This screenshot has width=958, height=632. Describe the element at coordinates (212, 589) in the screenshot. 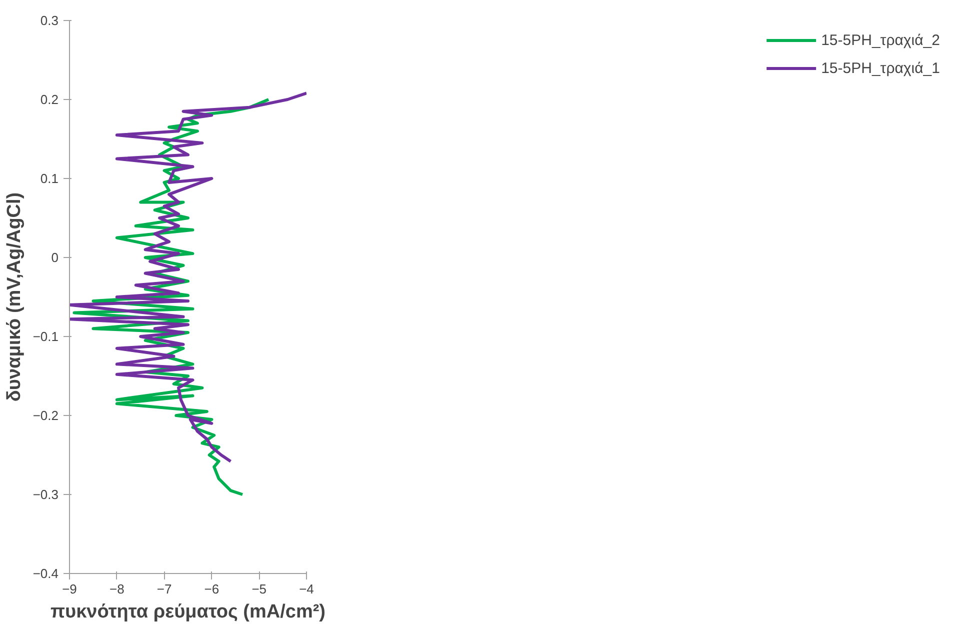

I see `x-tick-label: −6` at that location.